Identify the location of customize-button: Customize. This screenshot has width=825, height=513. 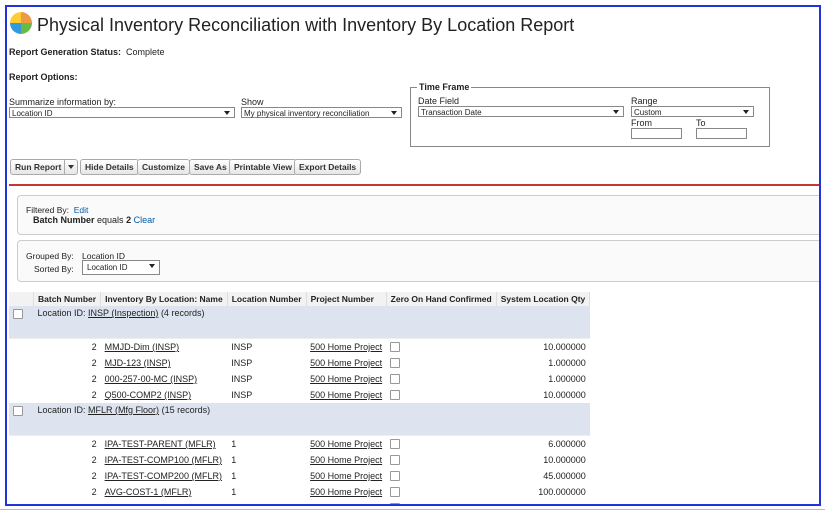
(163, 167).